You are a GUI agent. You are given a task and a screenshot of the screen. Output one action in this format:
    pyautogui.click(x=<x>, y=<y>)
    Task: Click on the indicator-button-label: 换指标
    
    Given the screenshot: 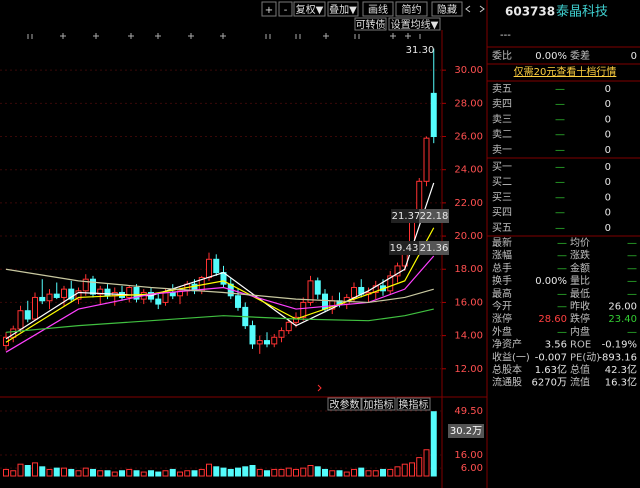 What is the action you would take?
    pyautogui.click(x=414, y=404)
    